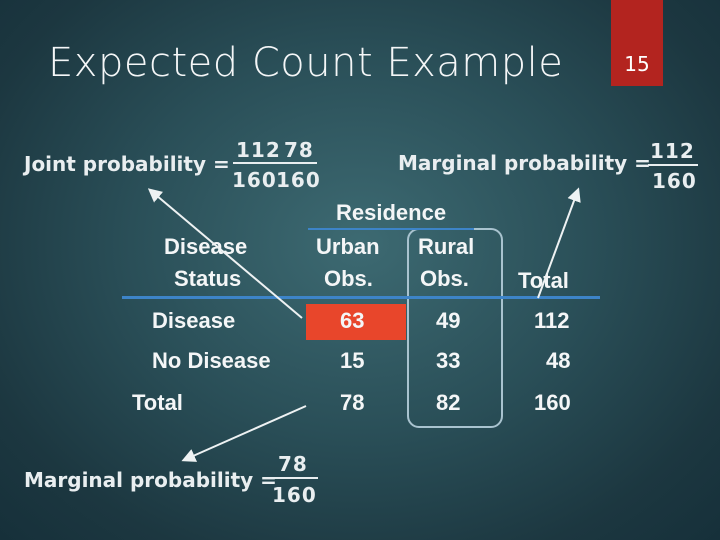 Image resolution: width=720 pixels, height=540 pixels. What do you see at coordinates (299, 150) in the screenshot?
I see `joint-numerator-b: 78` at bounding box center [299, 150].